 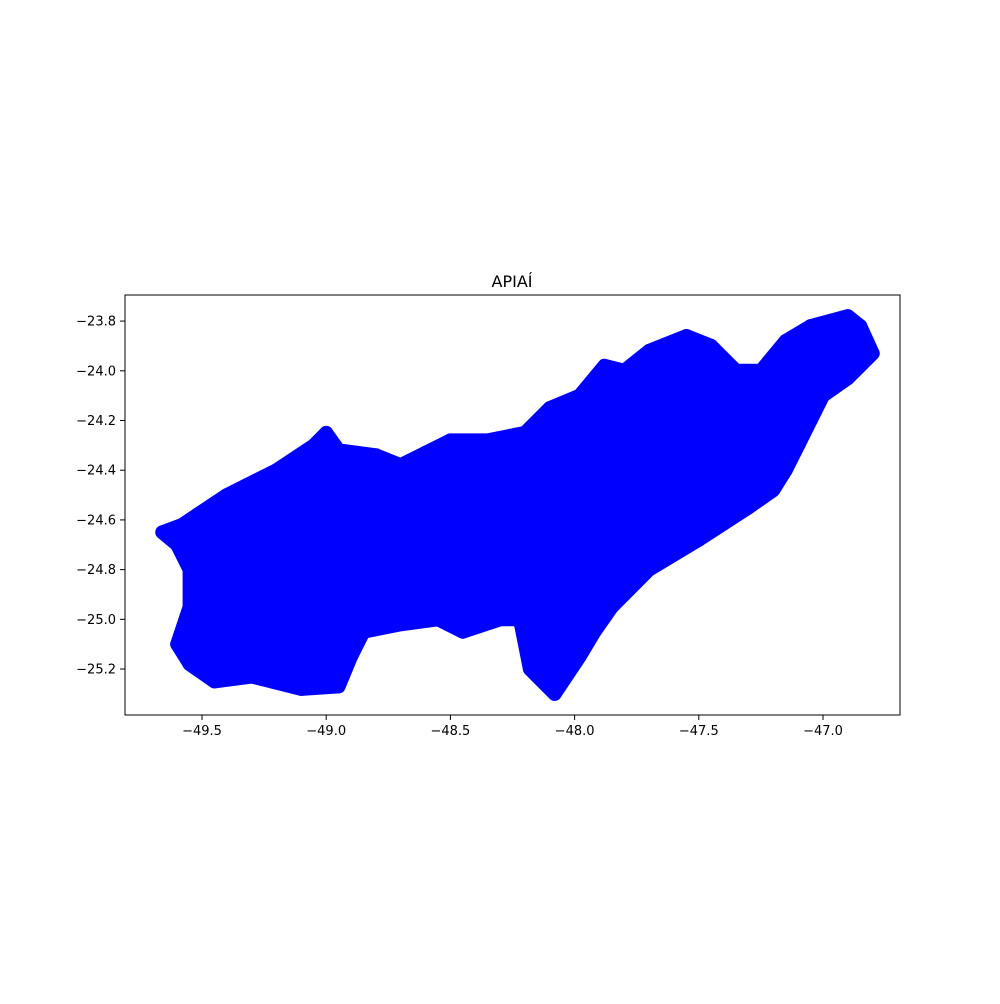 I want to click on x-tick-label: −47.5, so click(x=699, y=731).